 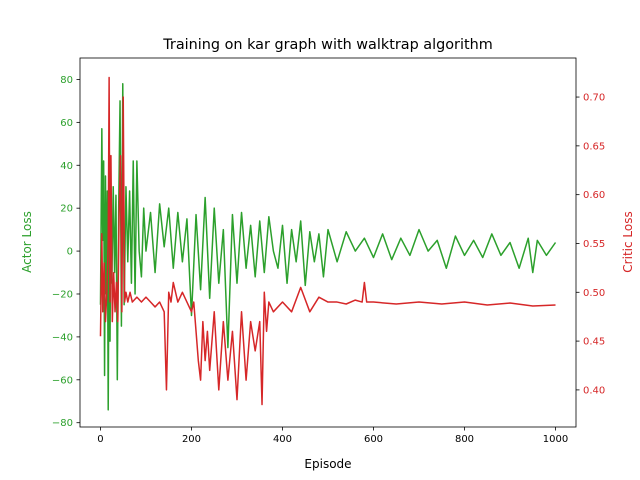 I want to click on left-y-tick-label: 40, so click(x=66, y=166).